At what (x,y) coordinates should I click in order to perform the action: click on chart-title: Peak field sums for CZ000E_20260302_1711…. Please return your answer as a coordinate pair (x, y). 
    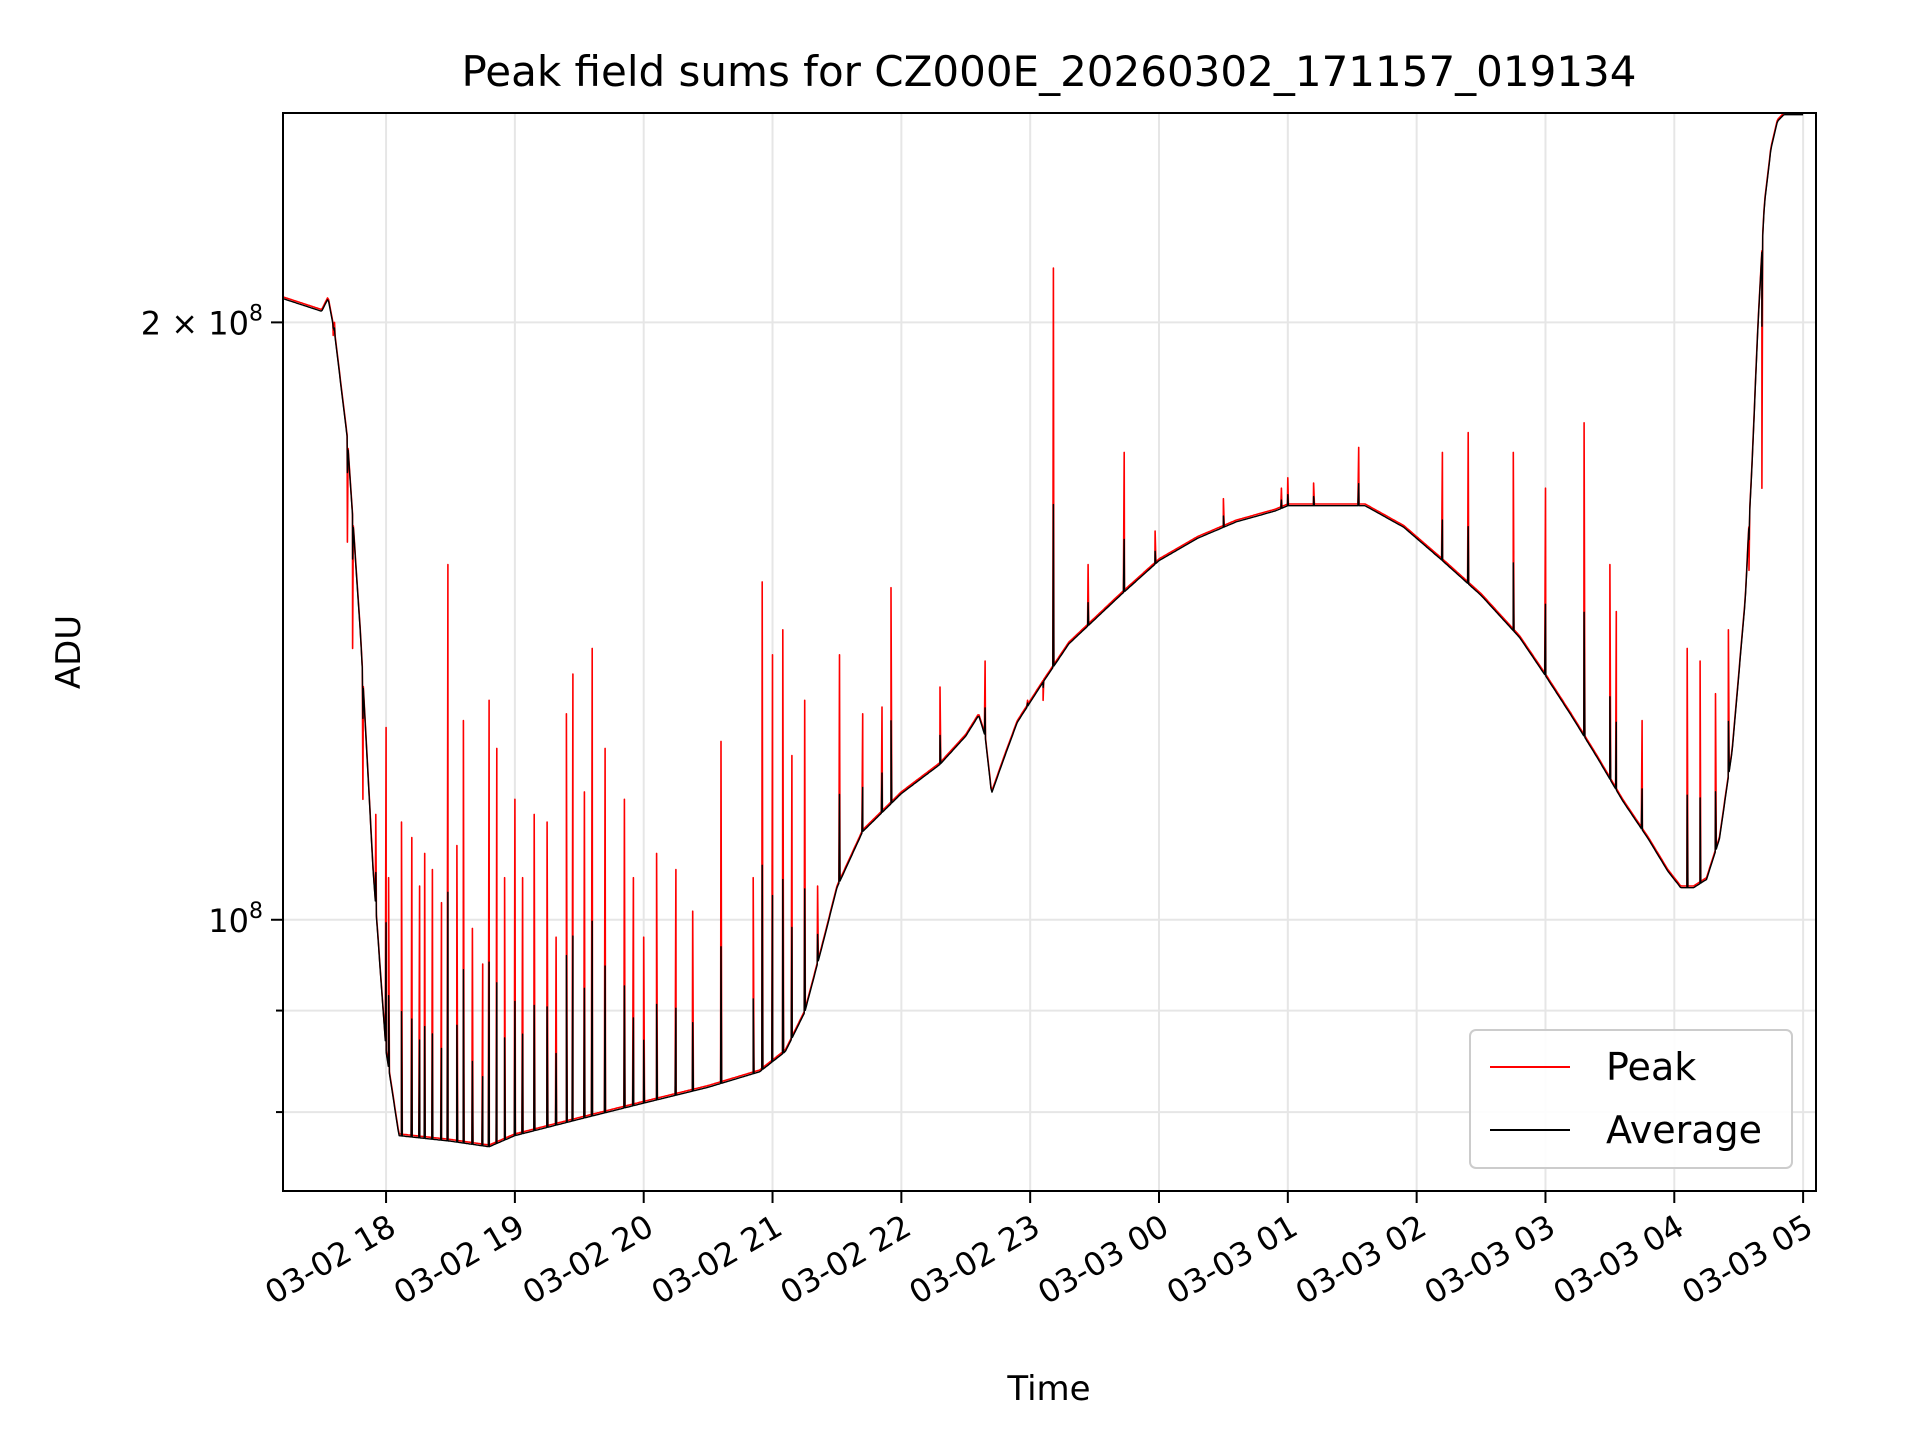
    Looking at the image, I should click on (1048, 71).